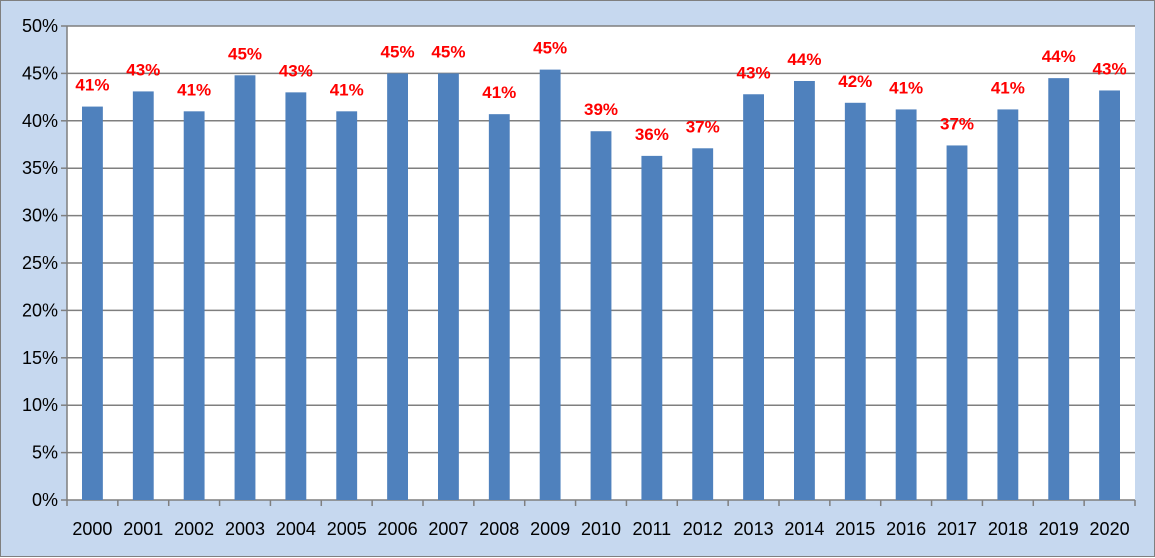 This screenshot has height=558, width=1155. I want to click on data-label-2000: 41%, so click(92, 85).